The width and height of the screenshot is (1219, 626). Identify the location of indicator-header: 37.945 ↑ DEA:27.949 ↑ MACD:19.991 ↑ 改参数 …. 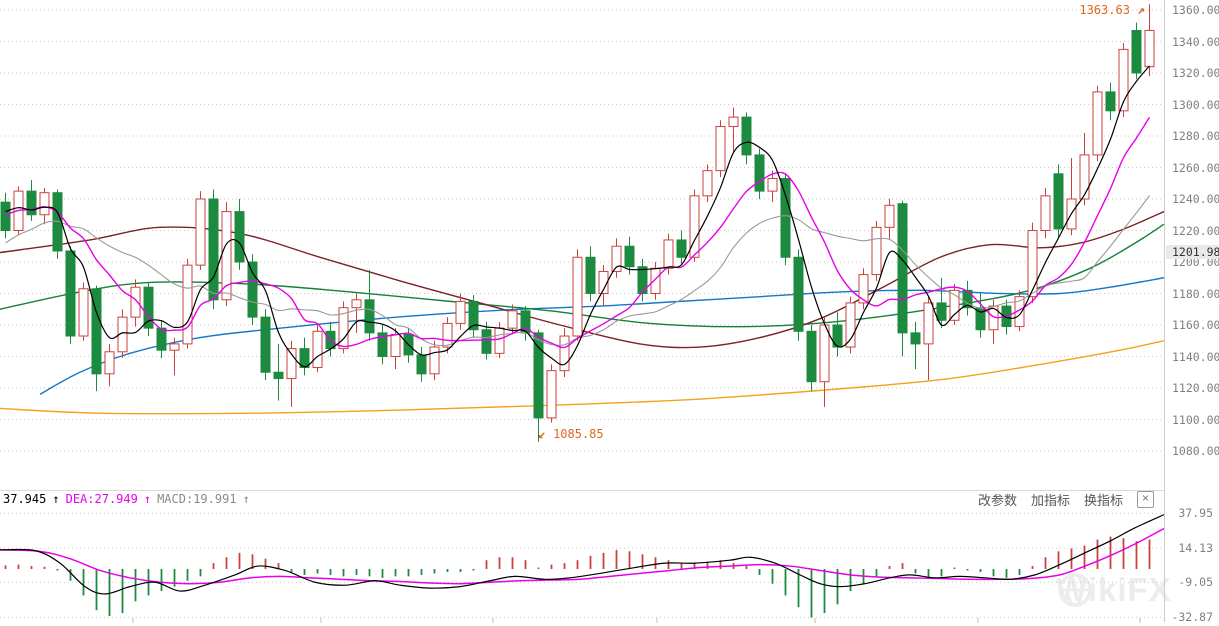
(582, 499).